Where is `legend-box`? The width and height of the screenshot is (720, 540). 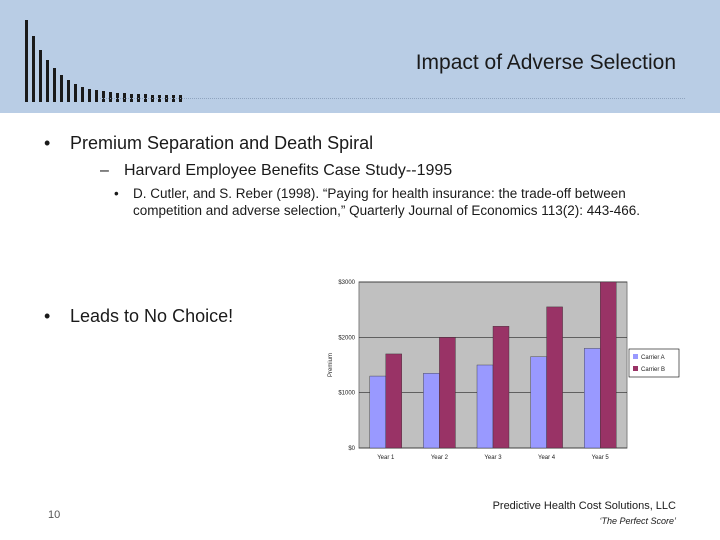
legend-box is located at coordinates (654, 363).